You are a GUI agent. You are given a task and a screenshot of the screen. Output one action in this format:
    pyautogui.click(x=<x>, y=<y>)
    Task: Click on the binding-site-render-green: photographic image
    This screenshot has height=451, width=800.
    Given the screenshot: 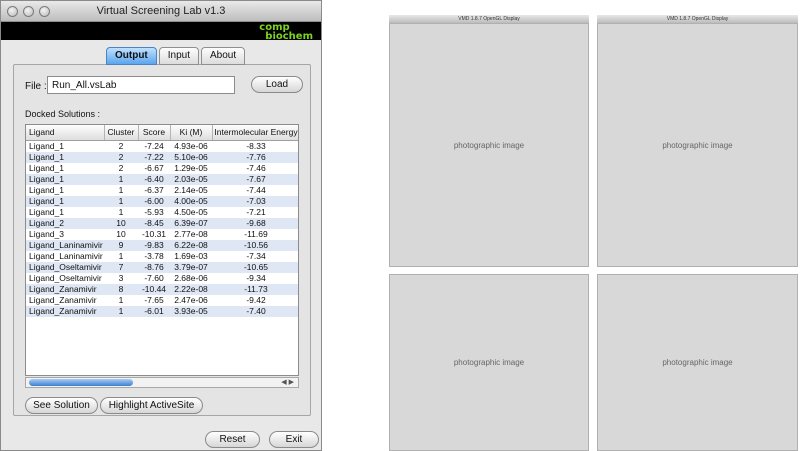 What is the action you would take?
    pyautogui.click(x=489, y=362)
    